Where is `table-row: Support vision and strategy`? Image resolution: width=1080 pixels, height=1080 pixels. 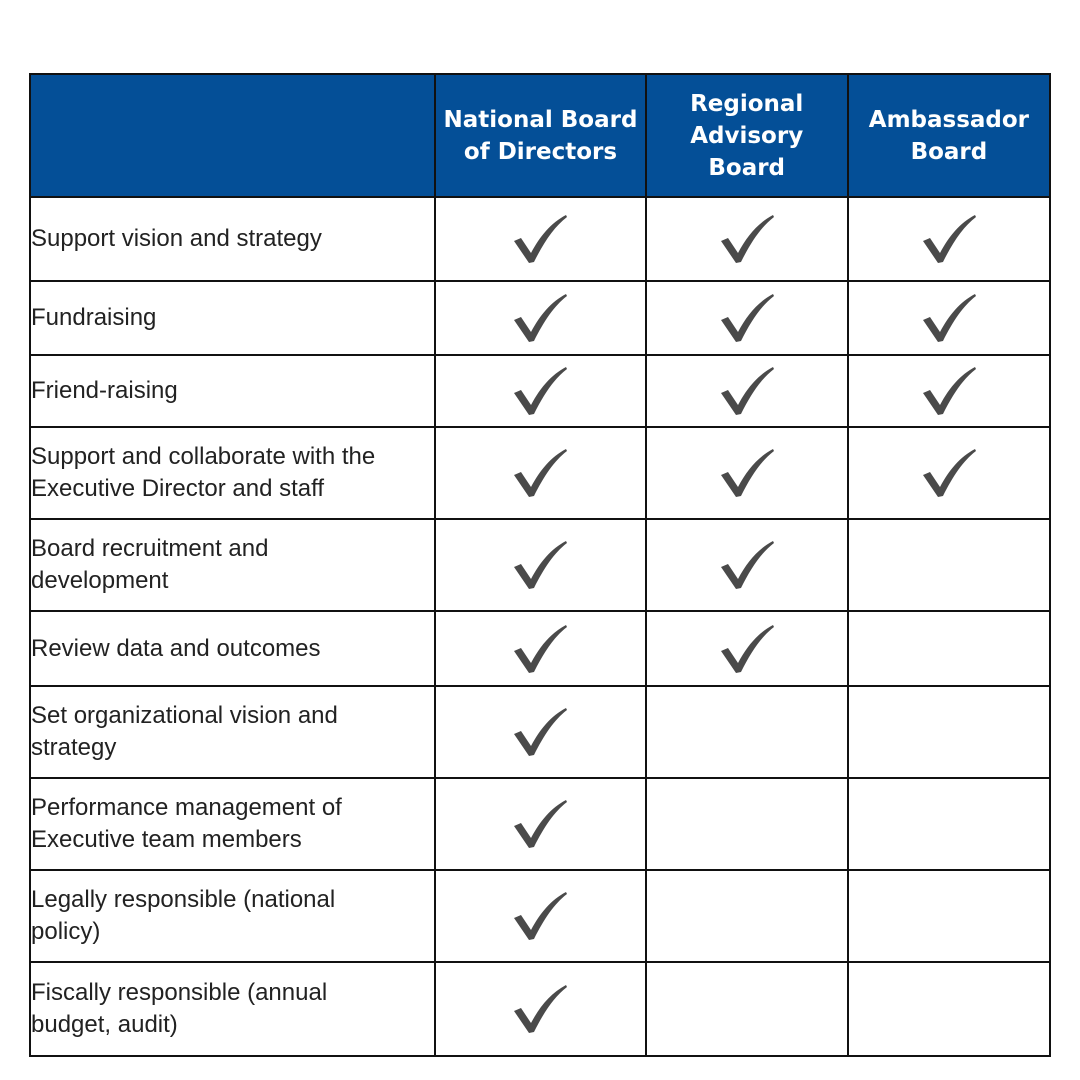
table-row: Support vision and strategy is located at coordinates (540, 239).